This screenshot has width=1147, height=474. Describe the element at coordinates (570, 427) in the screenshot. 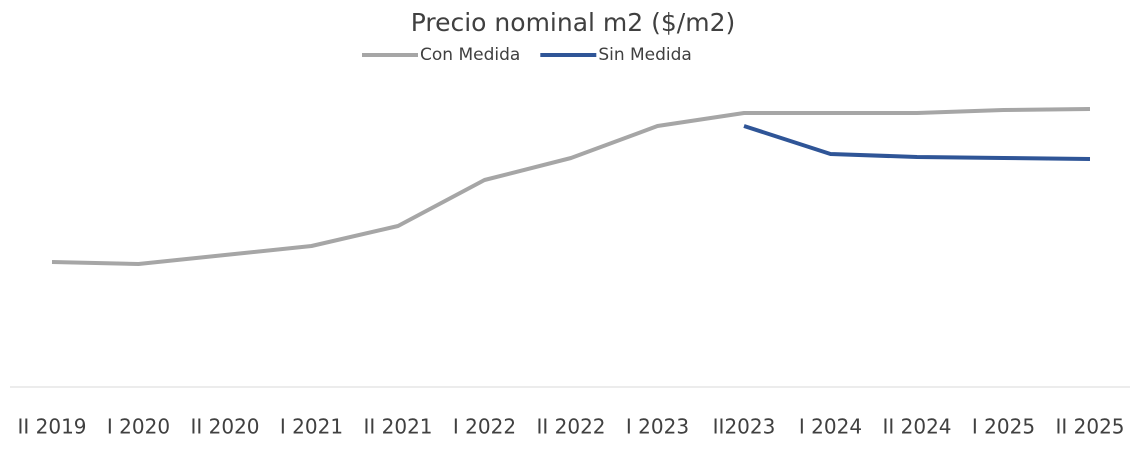

I see `x-tick-label: II 2022` at that location.